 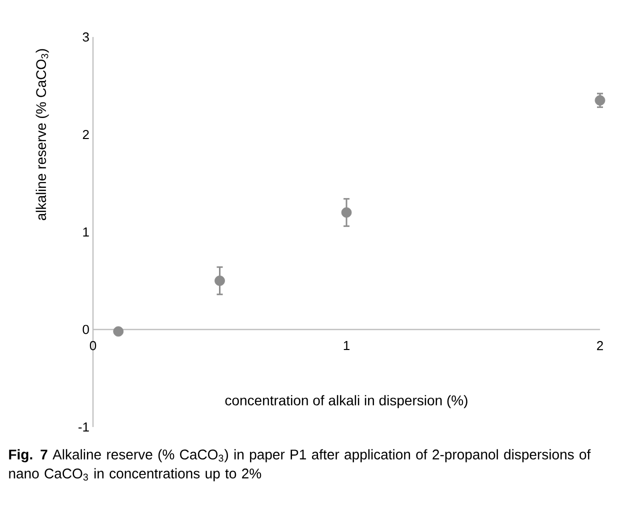 I want to click on y-axis-title: alkaline reserve (% CaCO$_{3}$), so click(x=42, y=134).